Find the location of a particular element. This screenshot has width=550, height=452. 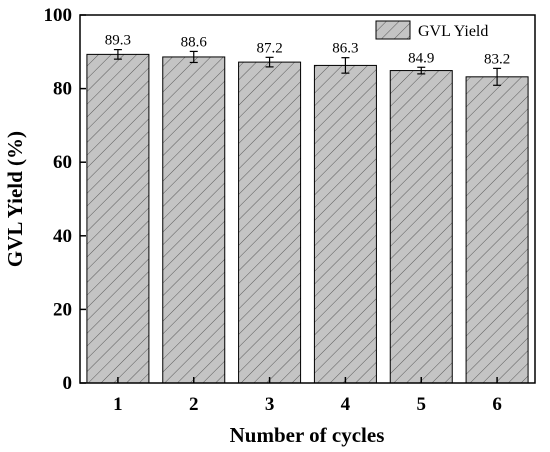

x-tick-label: 1 is located at coordinates (118, 404).